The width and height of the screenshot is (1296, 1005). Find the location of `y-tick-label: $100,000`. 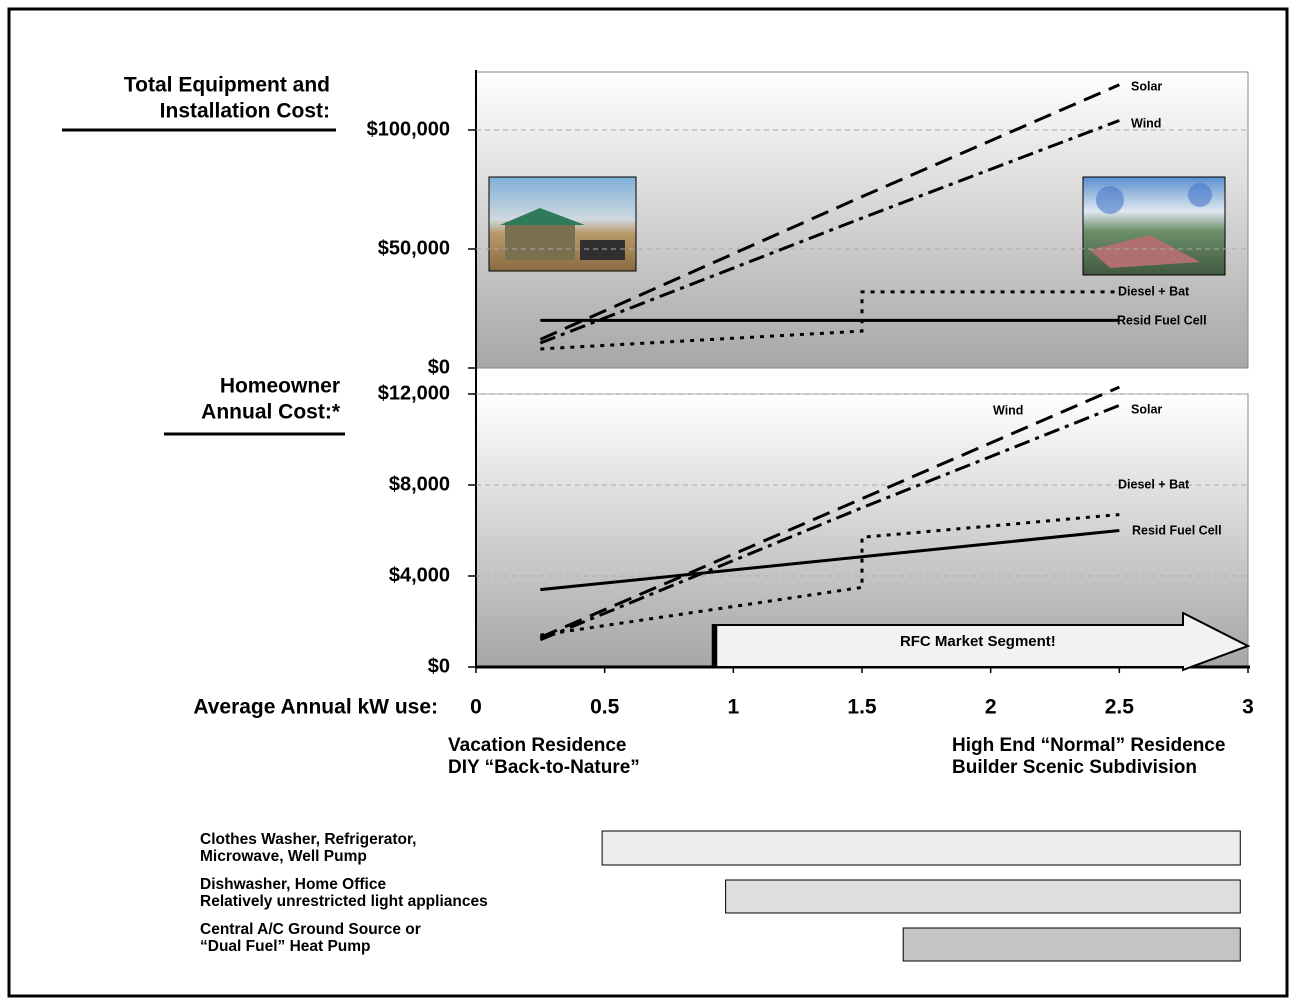

y-tick-label: $100,000 is located at coordinates (408, 129).